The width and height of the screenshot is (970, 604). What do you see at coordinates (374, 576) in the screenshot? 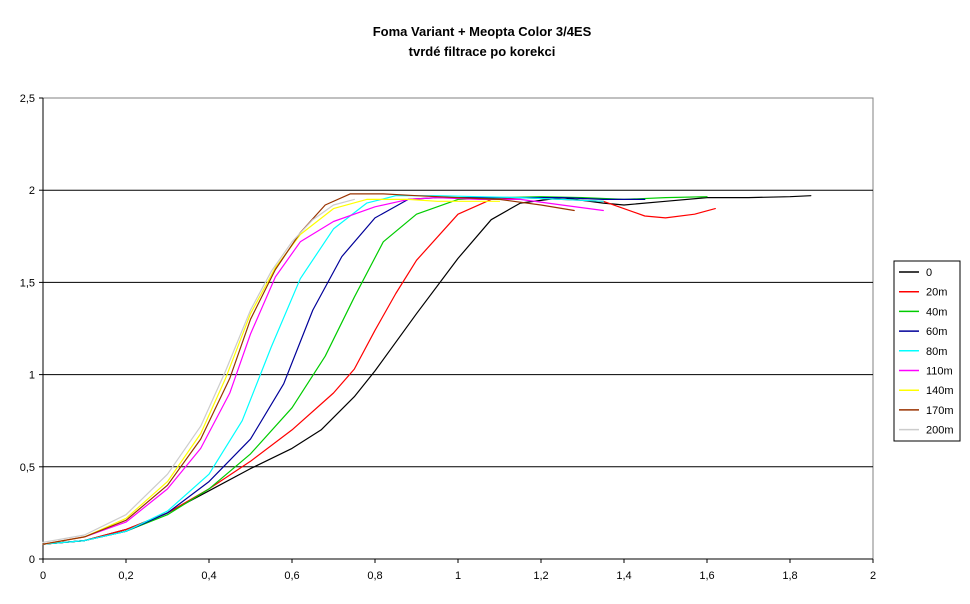
I see `x-tick-label: 0,8` at bounding box center [374, 576].